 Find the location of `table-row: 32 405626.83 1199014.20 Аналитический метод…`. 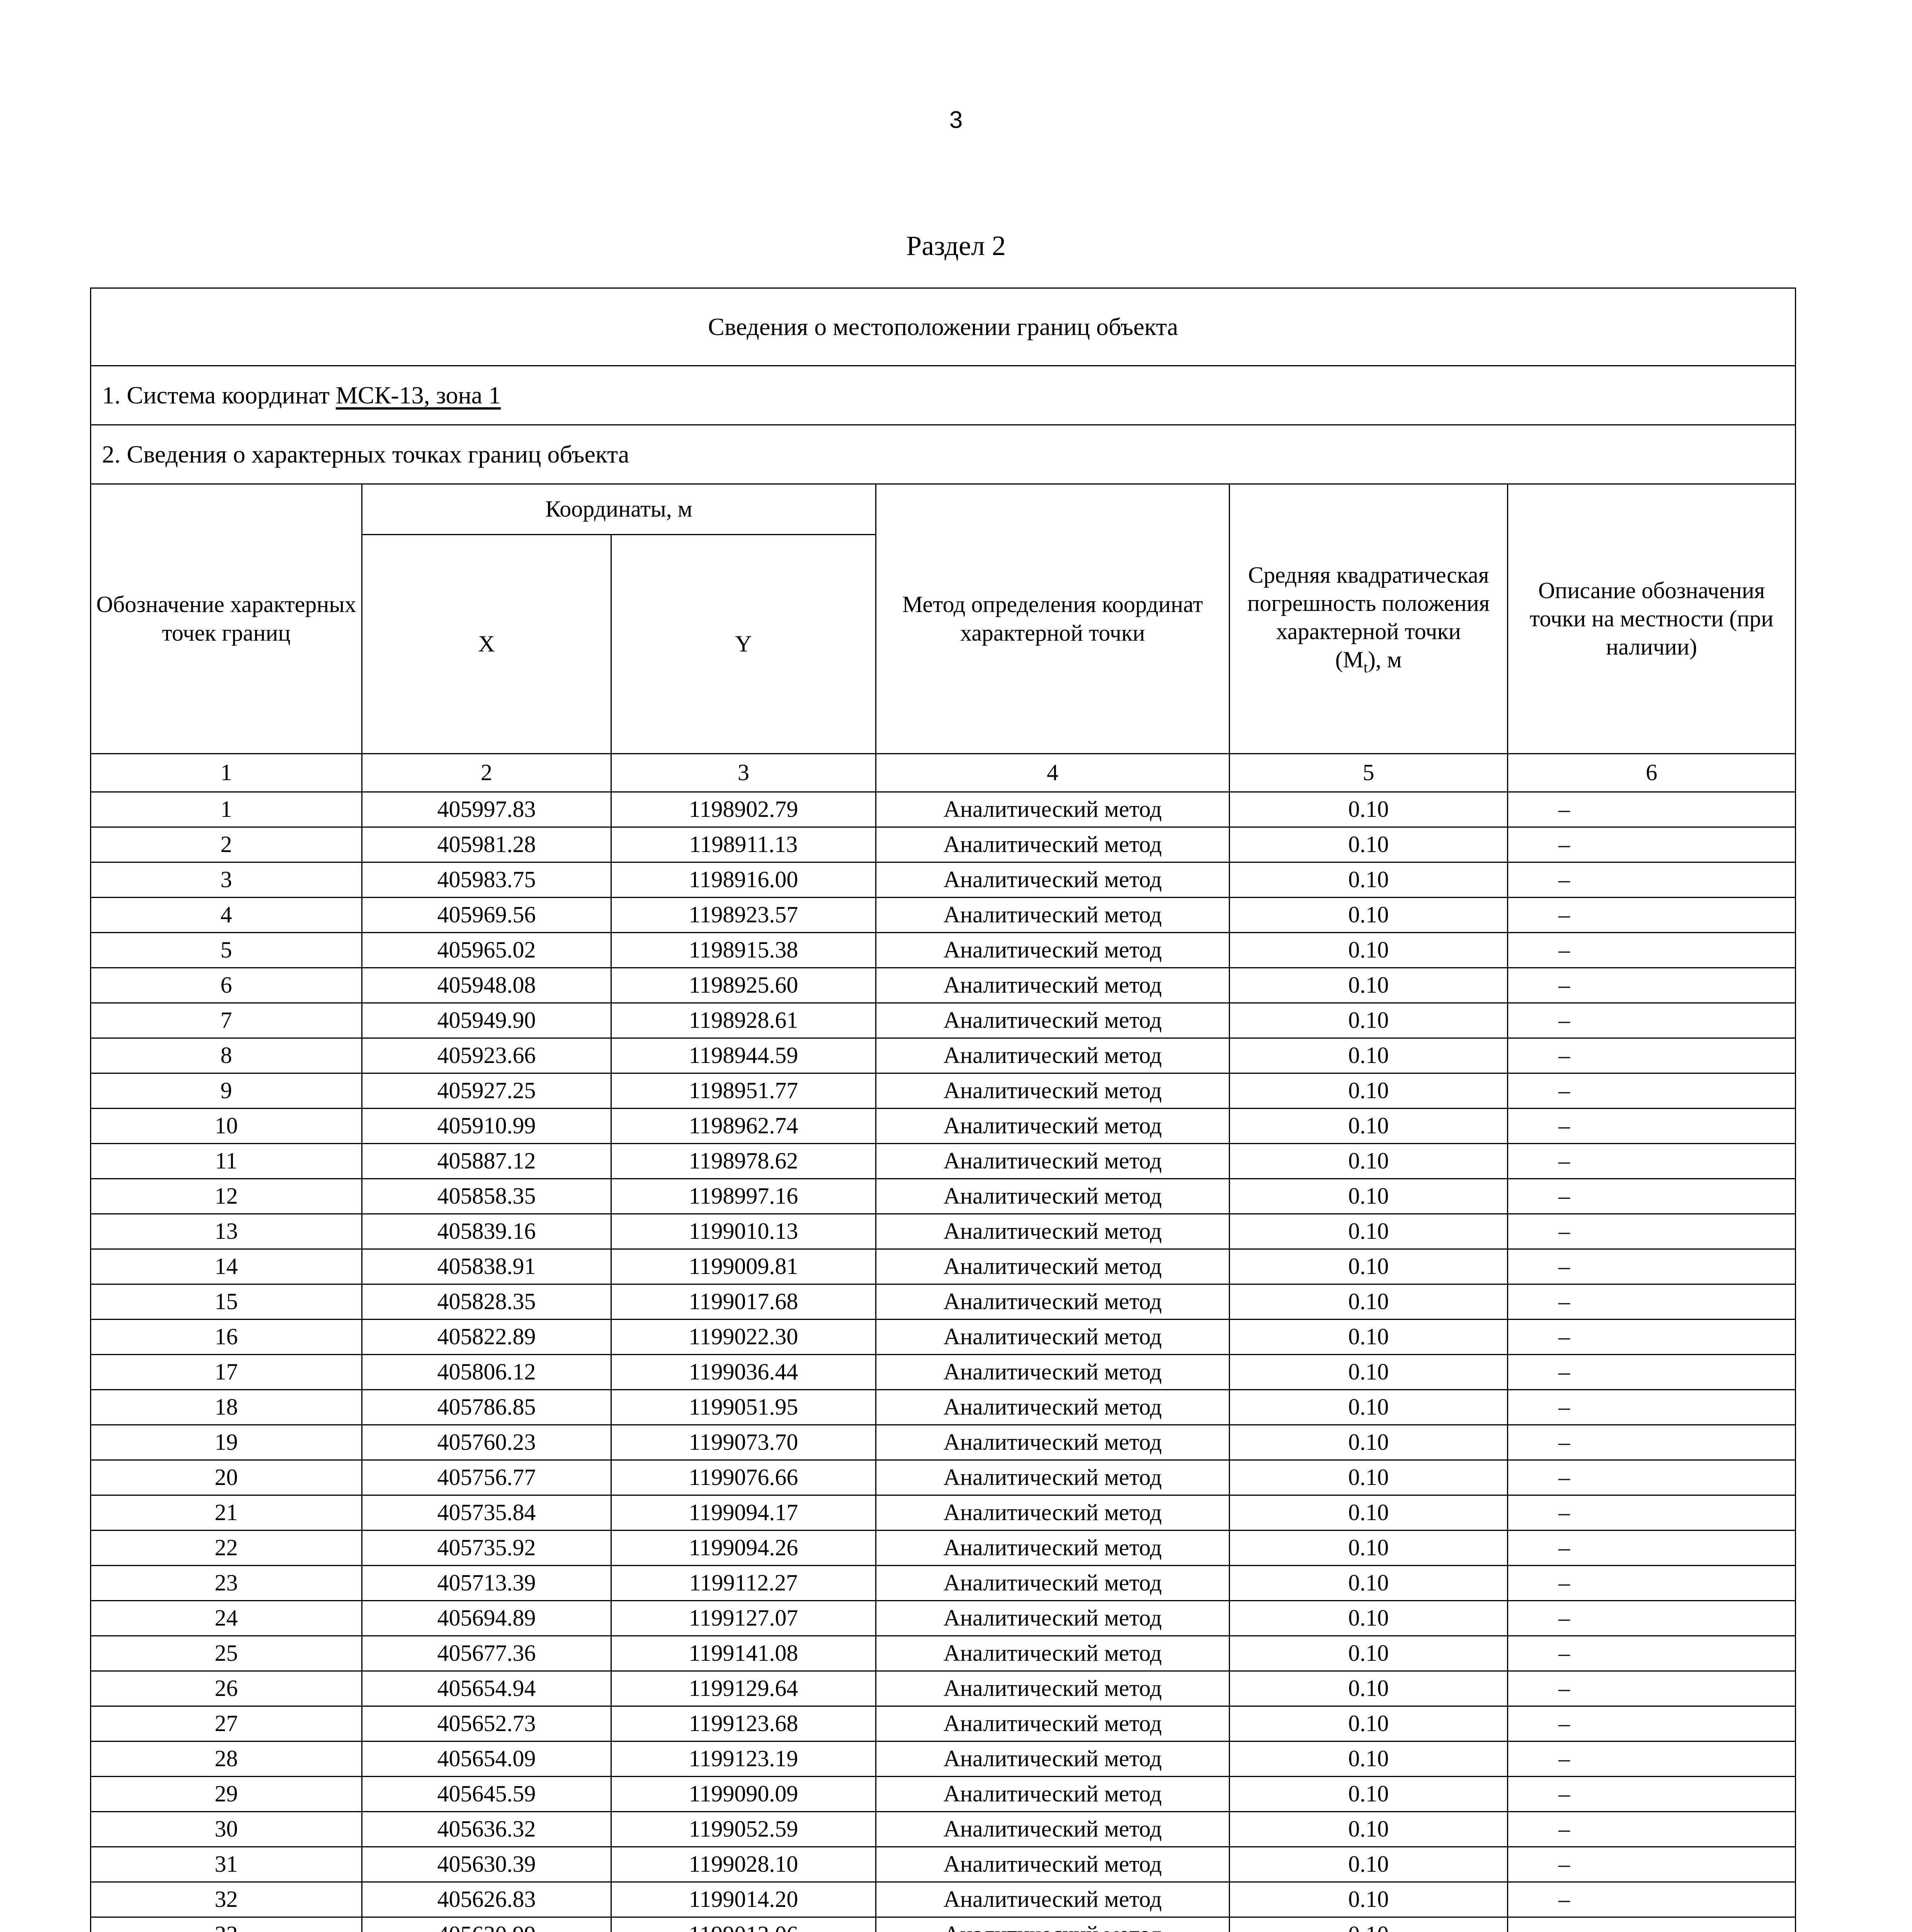

table-row: 32 405626.83 1199014.20 Аналитический метод… is located at coordinates (943, 1899).